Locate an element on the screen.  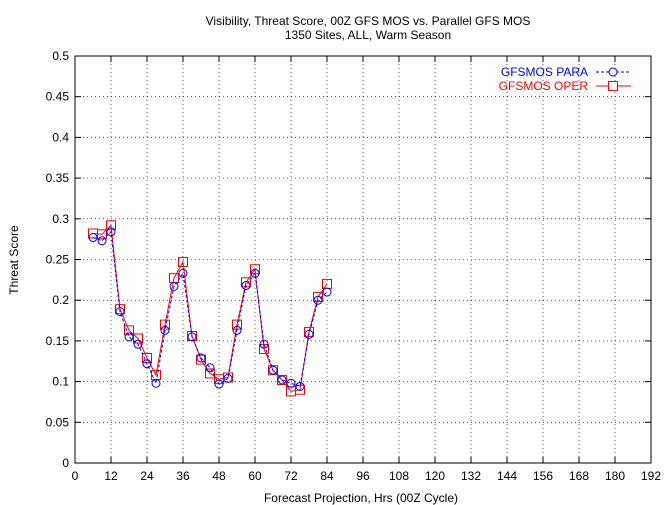
chart-subtitle: 1350 Sites, ALL, Warm Season is located at coordinates (368, 35).